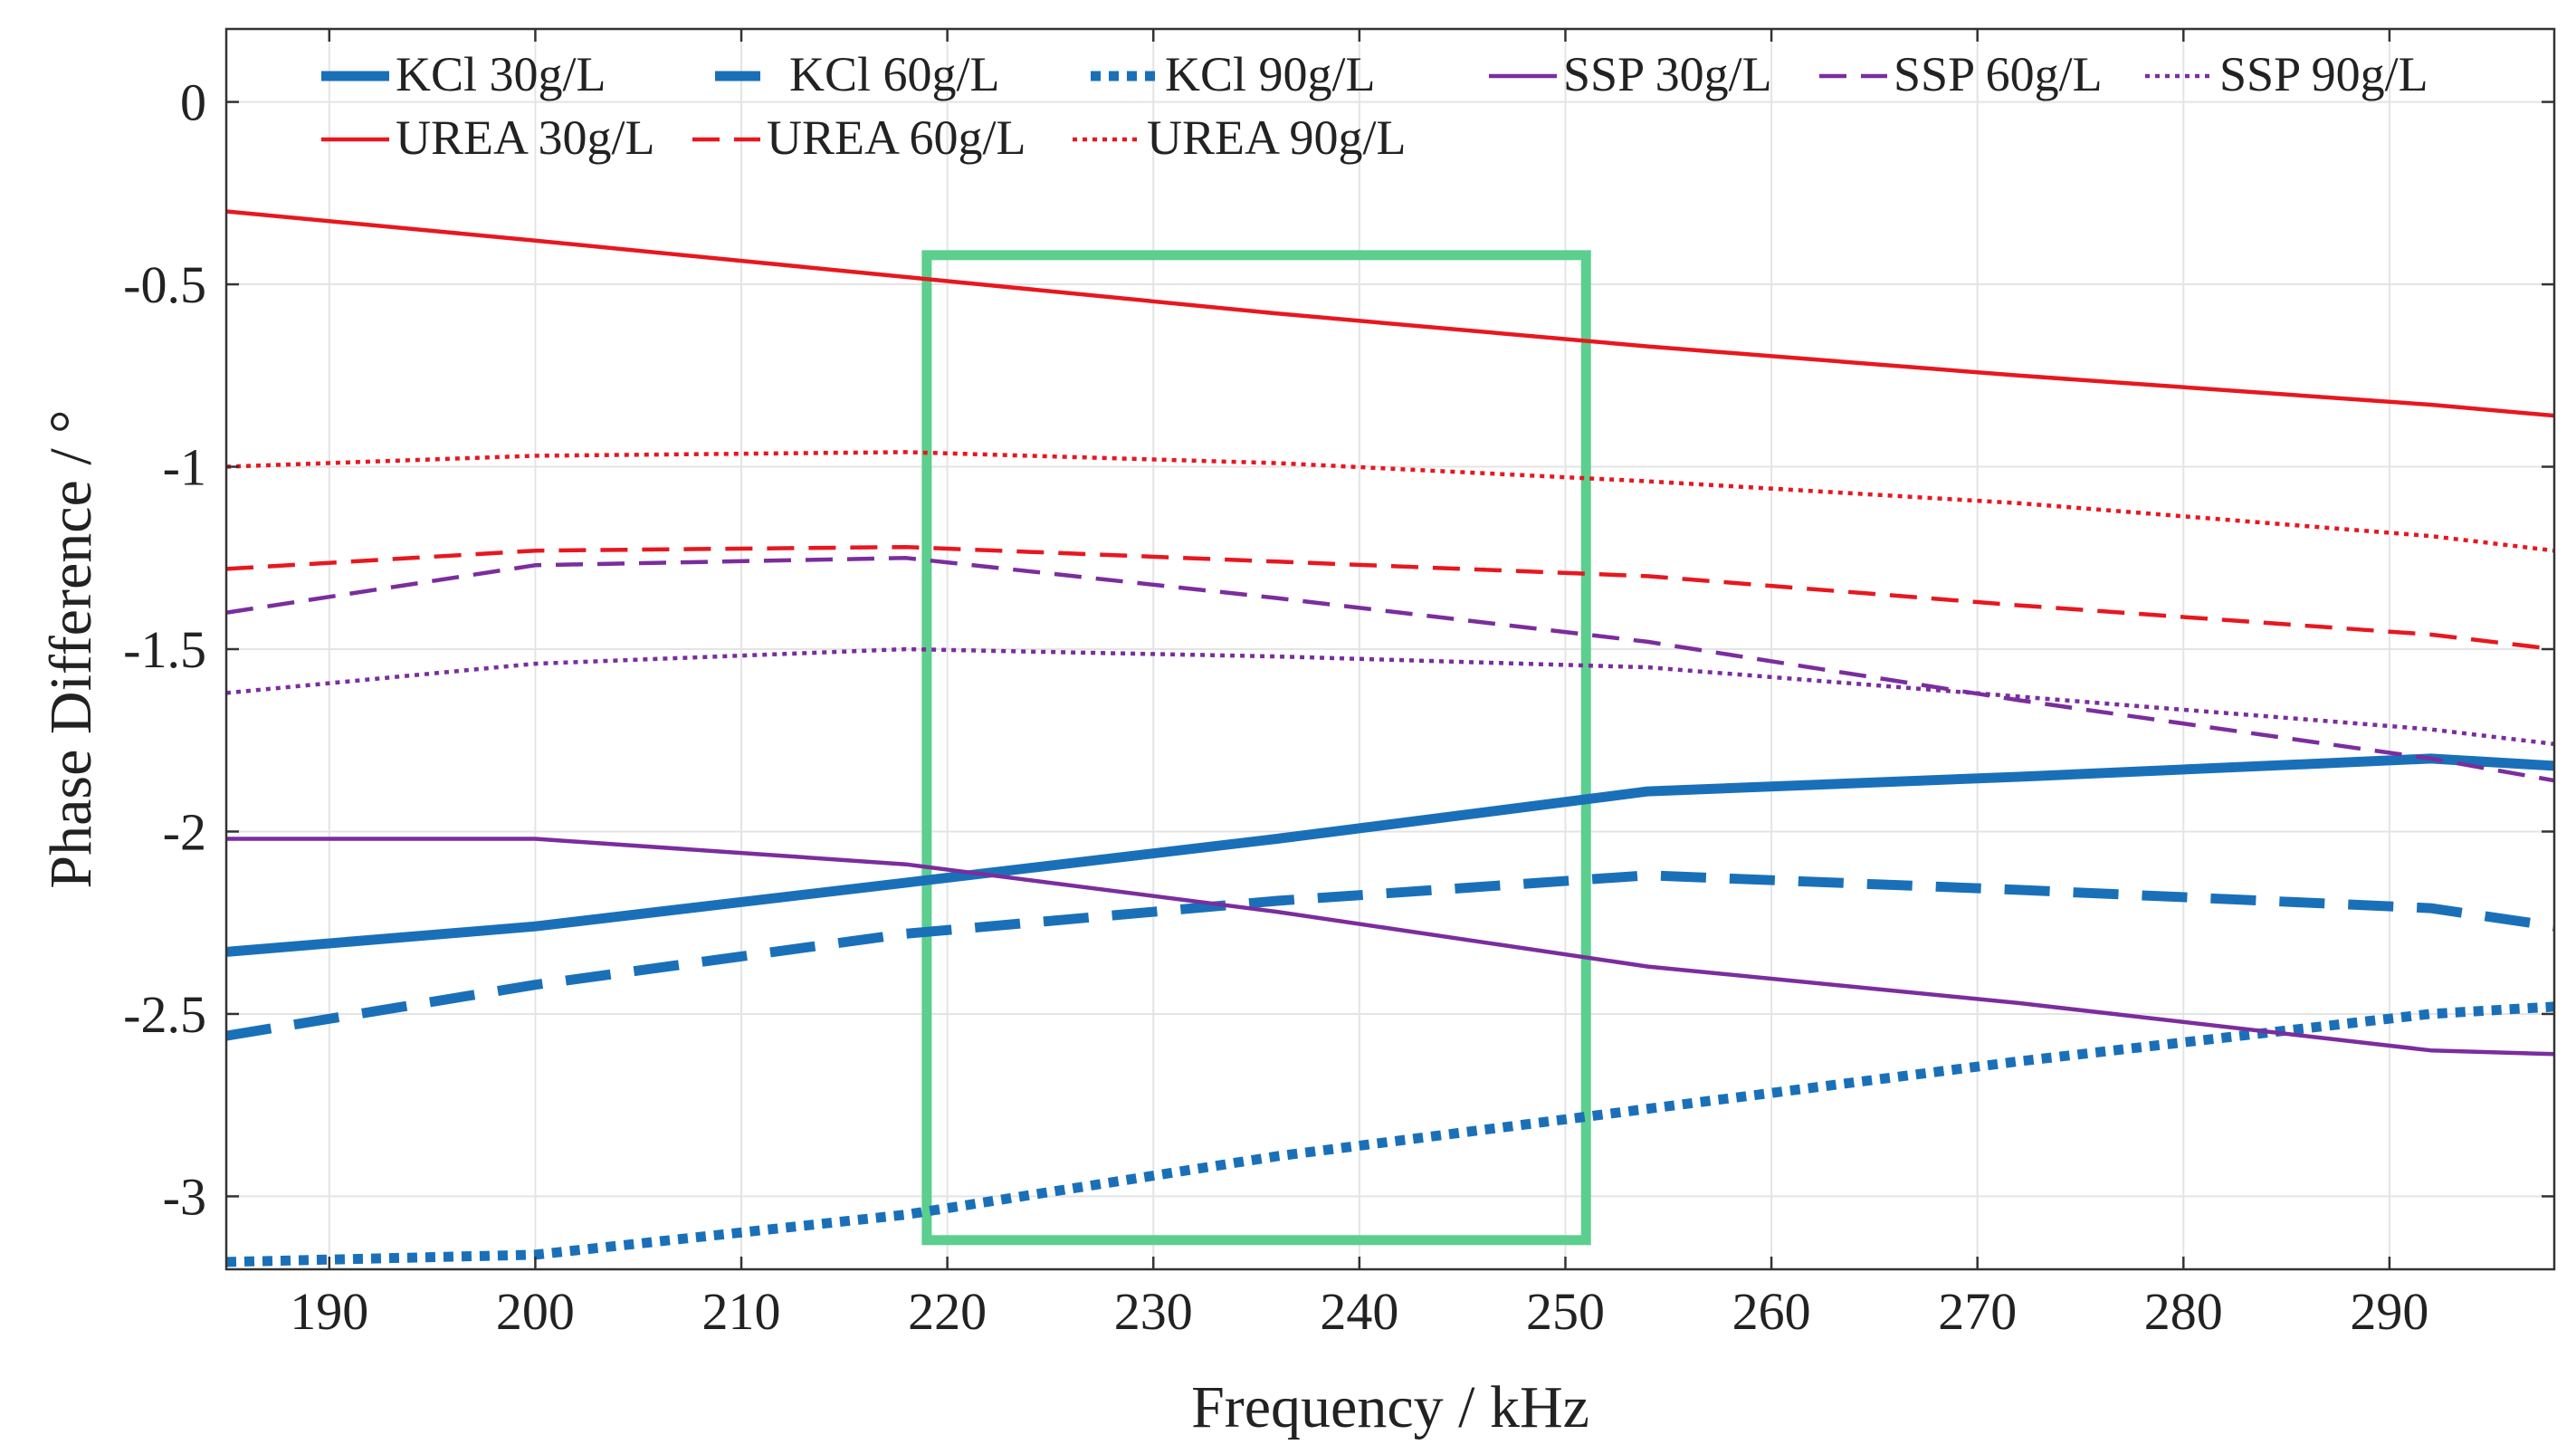 This screenshot has width=2576, height=1454. What do you see at coordinates (185, 831) in the screenshot?
I see `y-tick-label: -2` at bounding box center [185, 831].